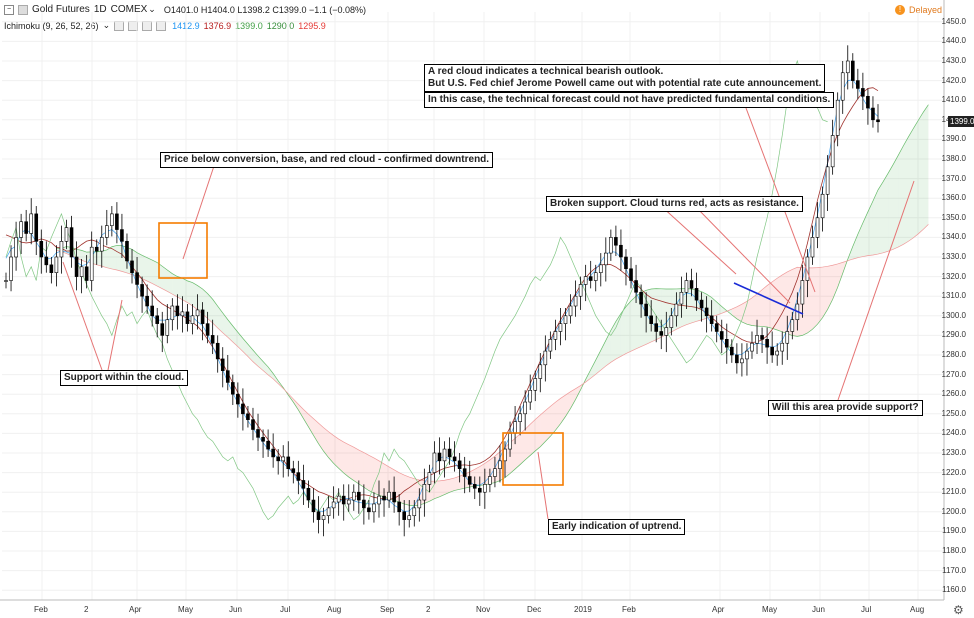 The height and width of the screenshot is (618, 974). I want to click on time-tick-label: Aug, so click(334, 609).